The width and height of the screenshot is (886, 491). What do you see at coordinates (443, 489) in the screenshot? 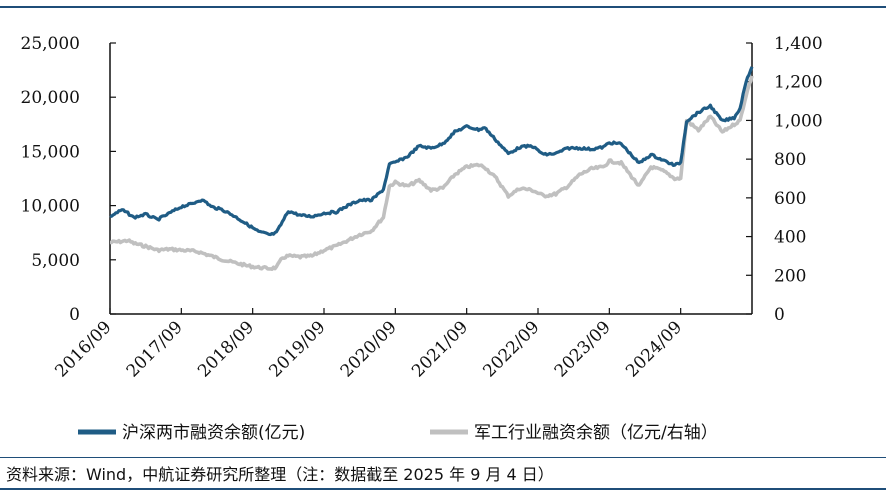
I see `bottom-rule` at bounding box center [443, 489].